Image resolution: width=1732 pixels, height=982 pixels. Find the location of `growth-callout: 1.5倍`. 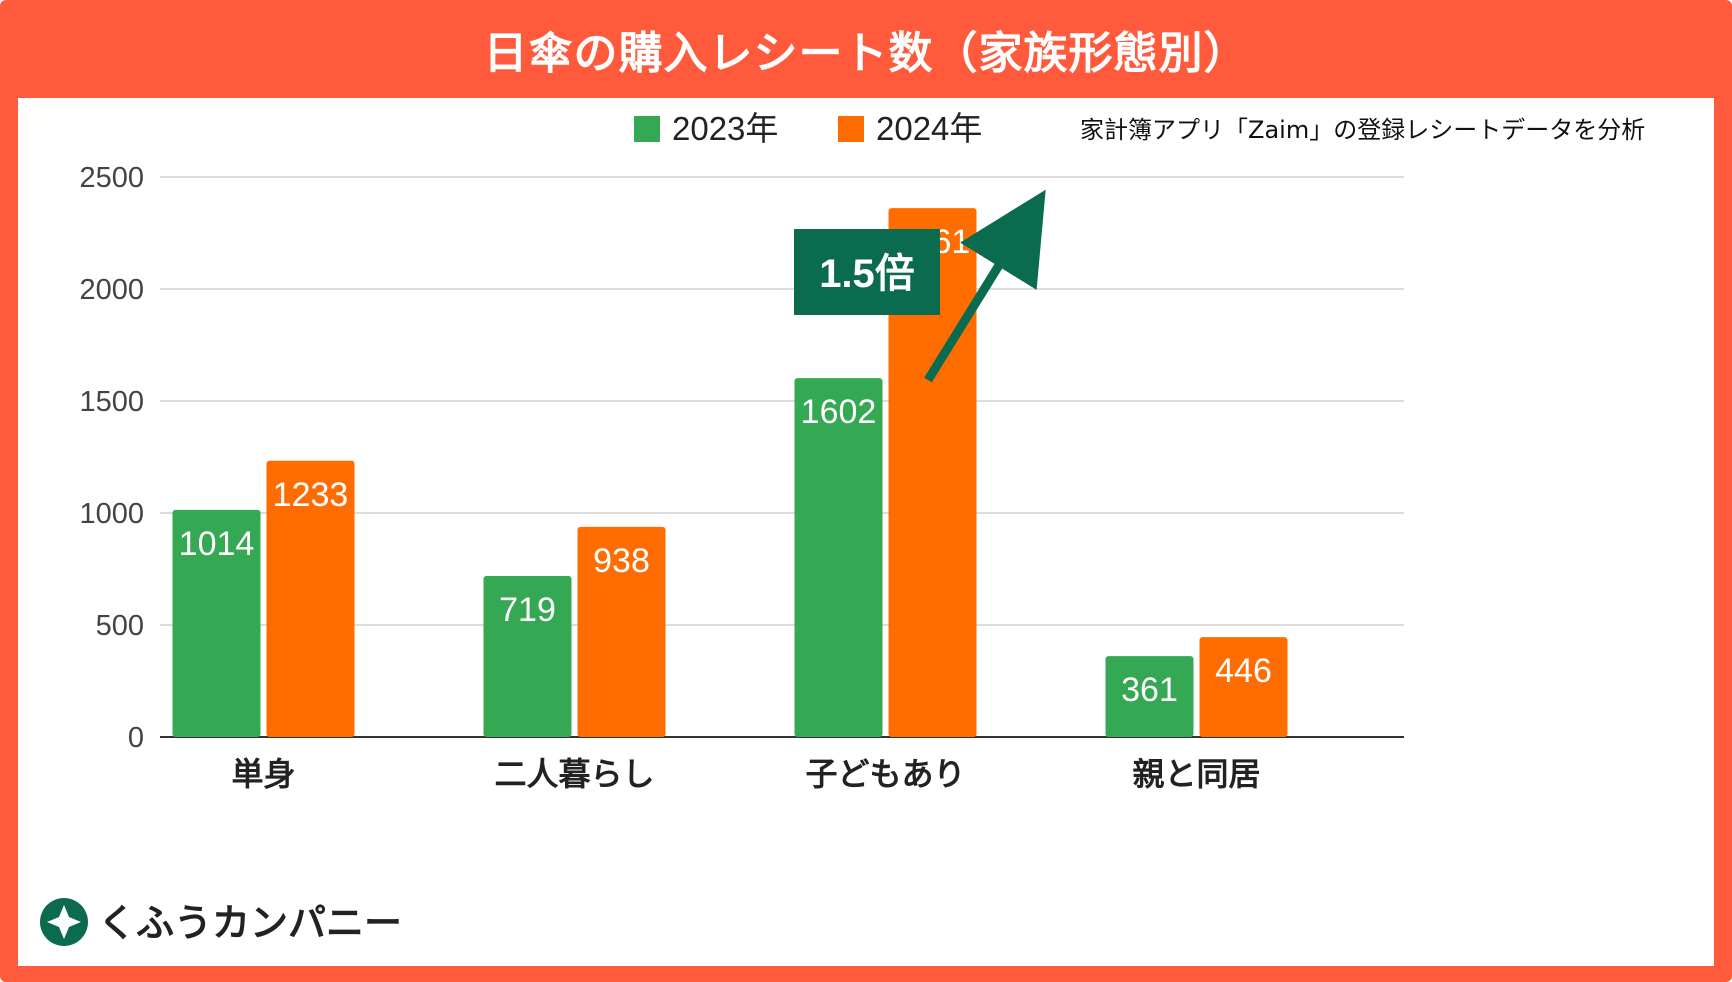

growth-callout: 1.5倍 is located at coordinates (920, 286).